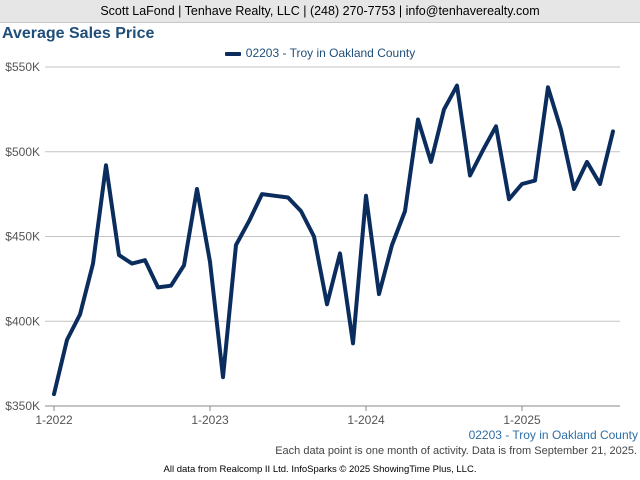  I want to click on chart-legend: 02203 - Troy in Oakland County, so click(320, 53).